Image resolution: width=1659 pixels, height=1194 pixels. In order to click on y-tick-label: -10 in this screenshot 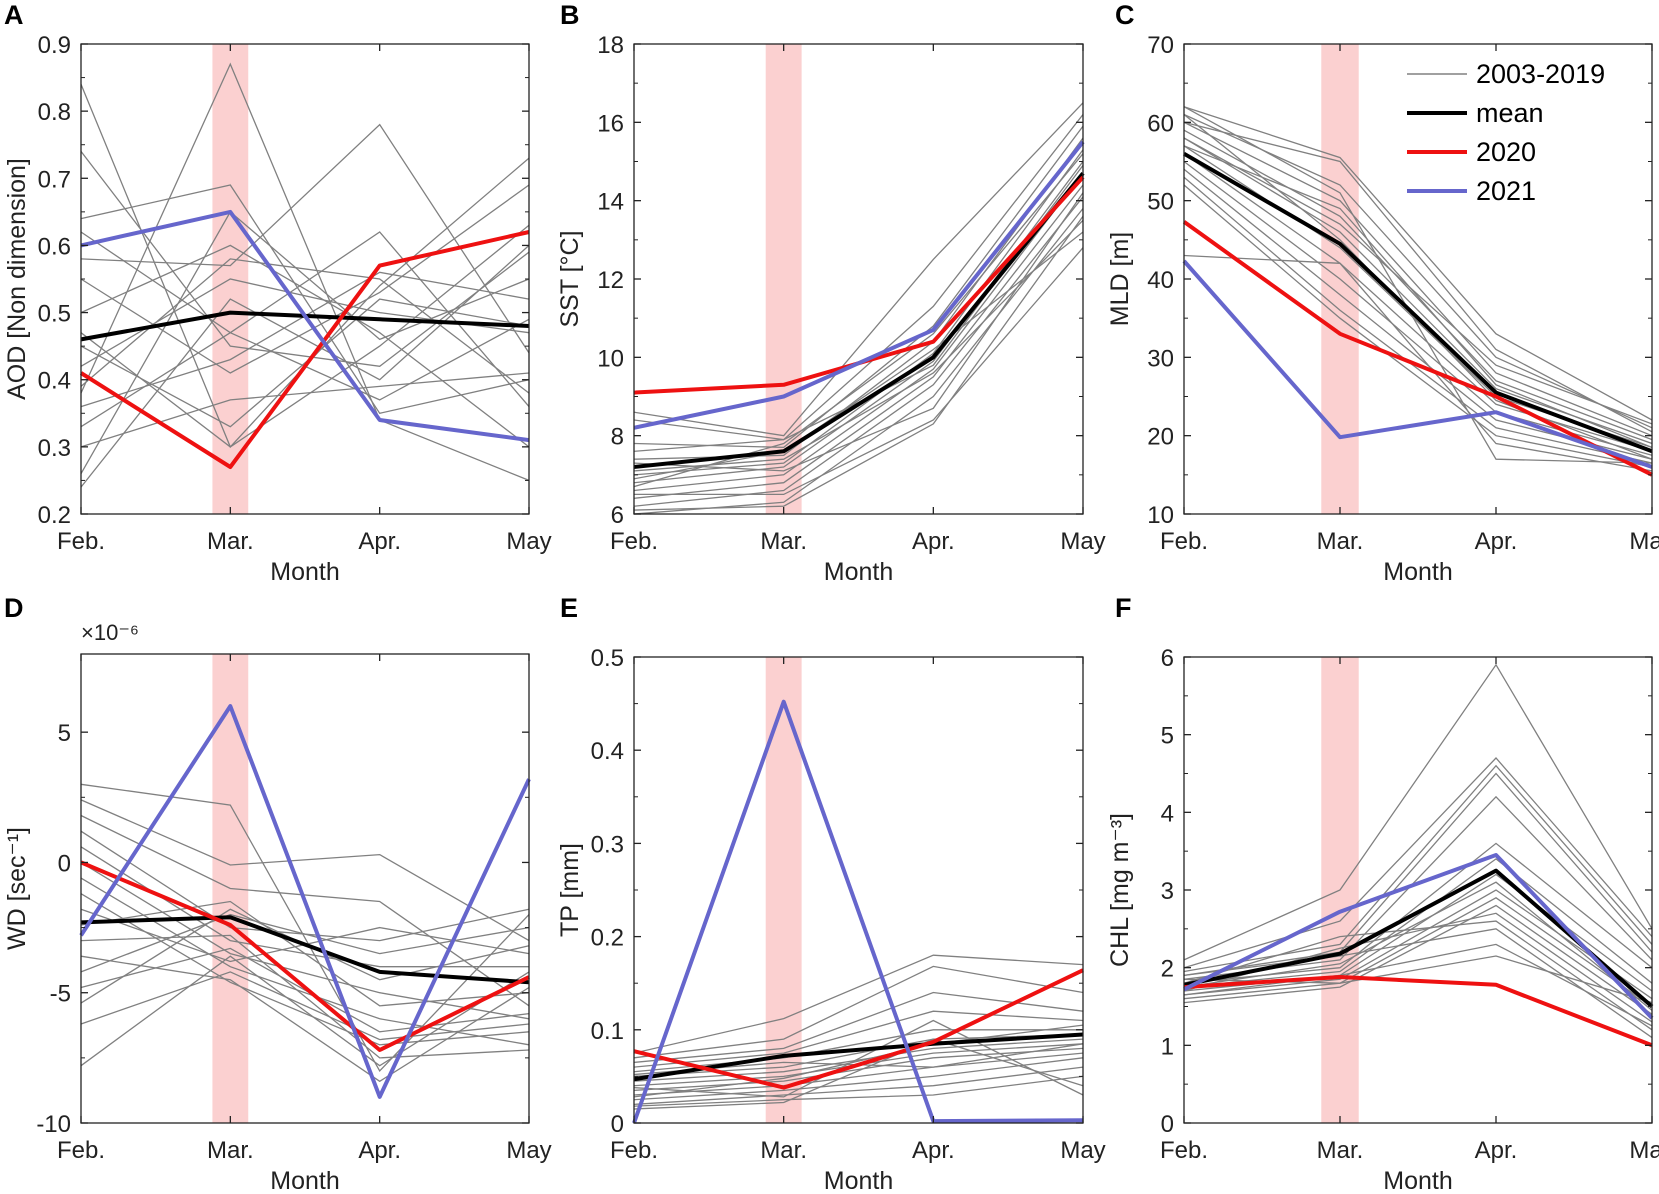, I will do `click(53, 1124)`.